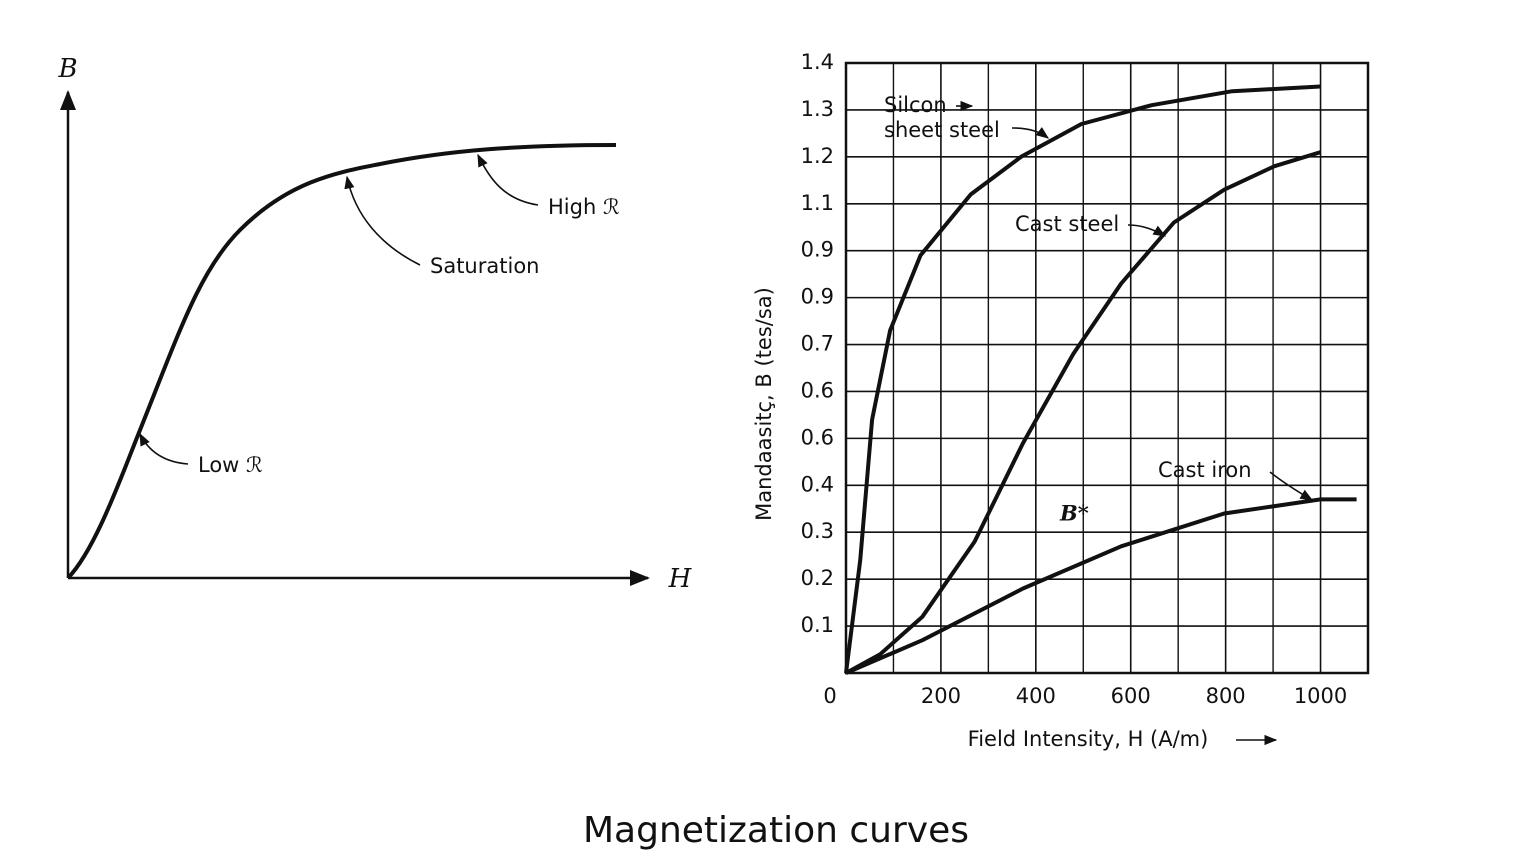 The image size is (1536, 864). What do you see at coordinates (817, 109) in the screenshot?
I see `y-tick-label: 1.3` at bounding box center [817, 109].